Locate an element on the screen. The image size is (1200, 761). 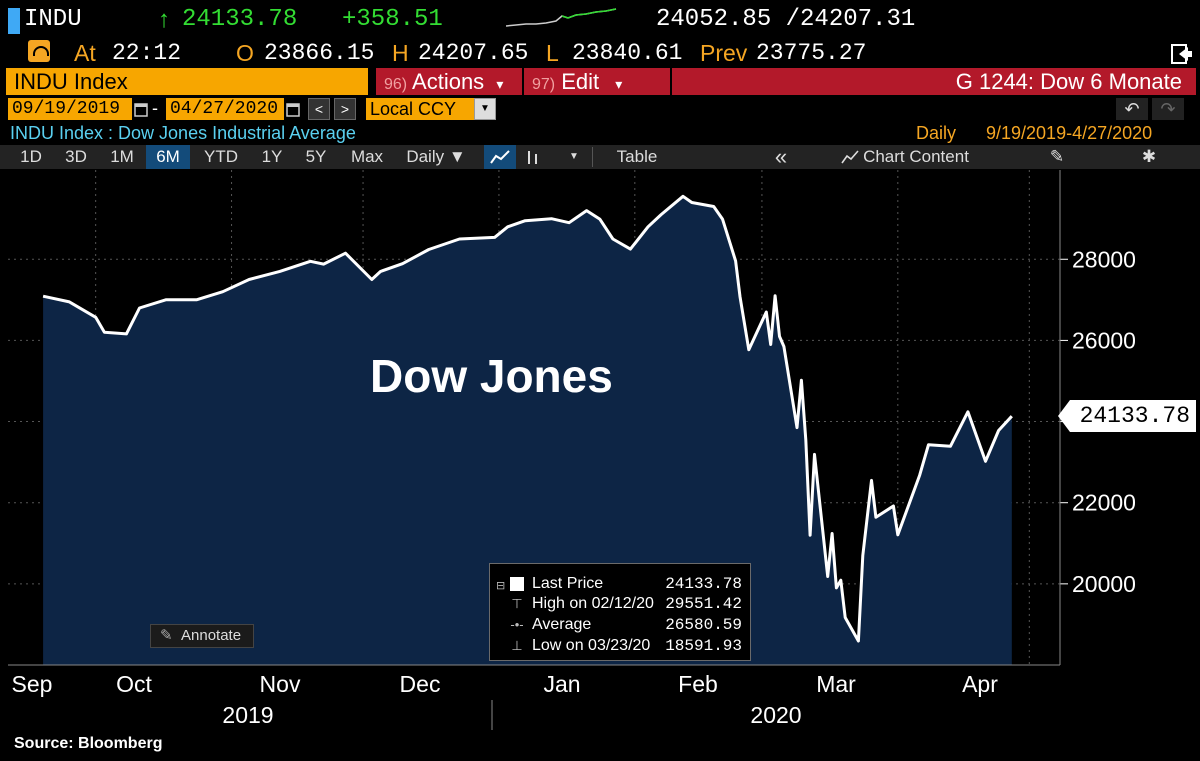
at-label: At is located at coordinates (85, 53).